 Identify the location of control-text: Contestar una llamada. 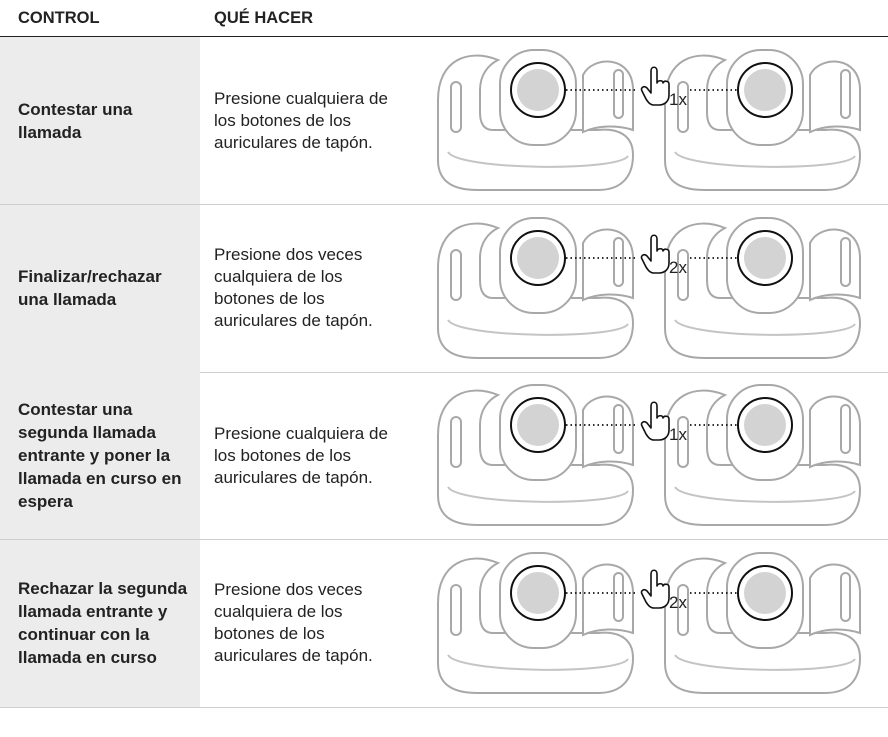
(75, 120).